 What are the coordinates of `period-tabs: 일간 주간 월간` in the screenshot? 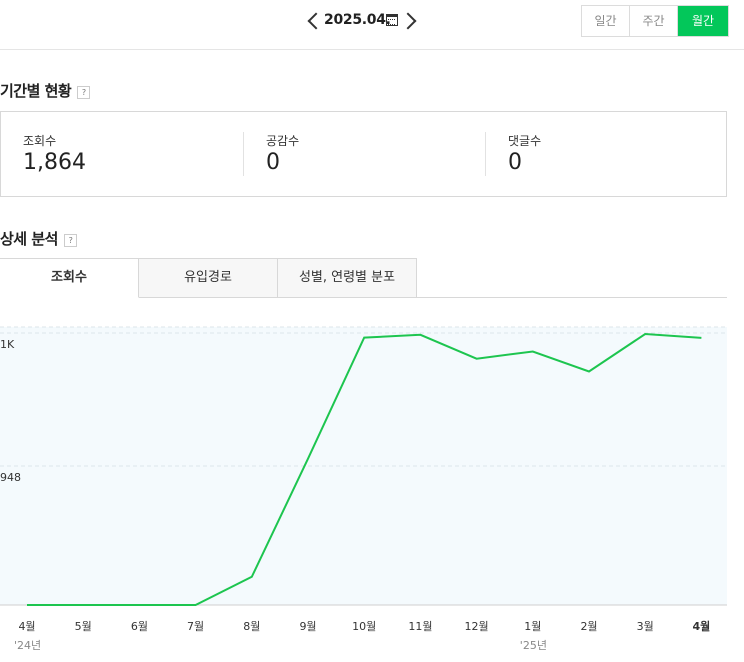 It's located at (655, 21).